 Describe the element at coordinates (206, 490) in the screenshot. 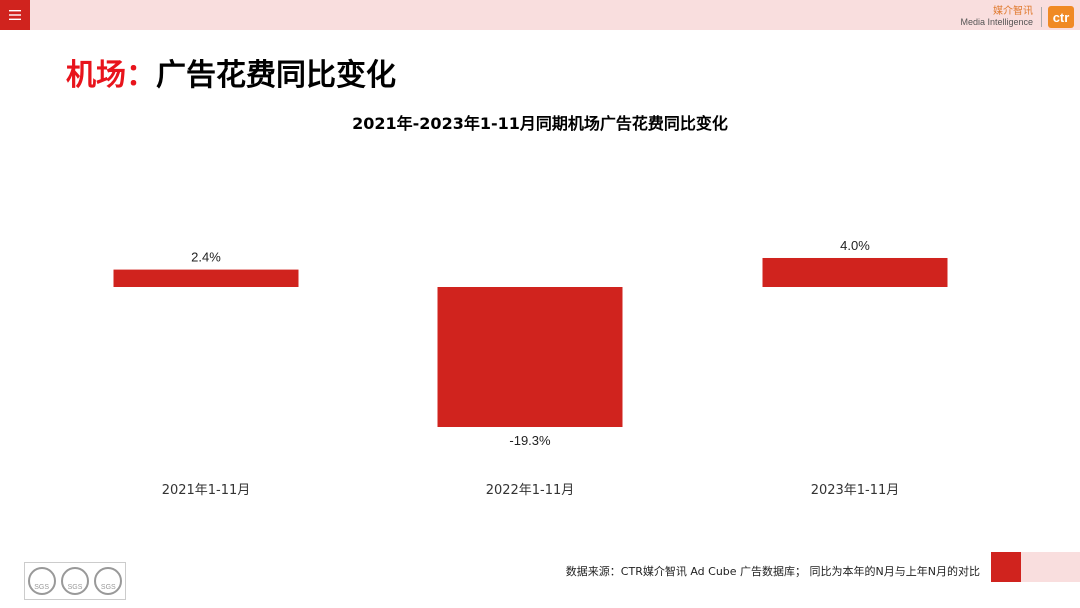

I see `category-label-1: 2021年1-11月` at that location.